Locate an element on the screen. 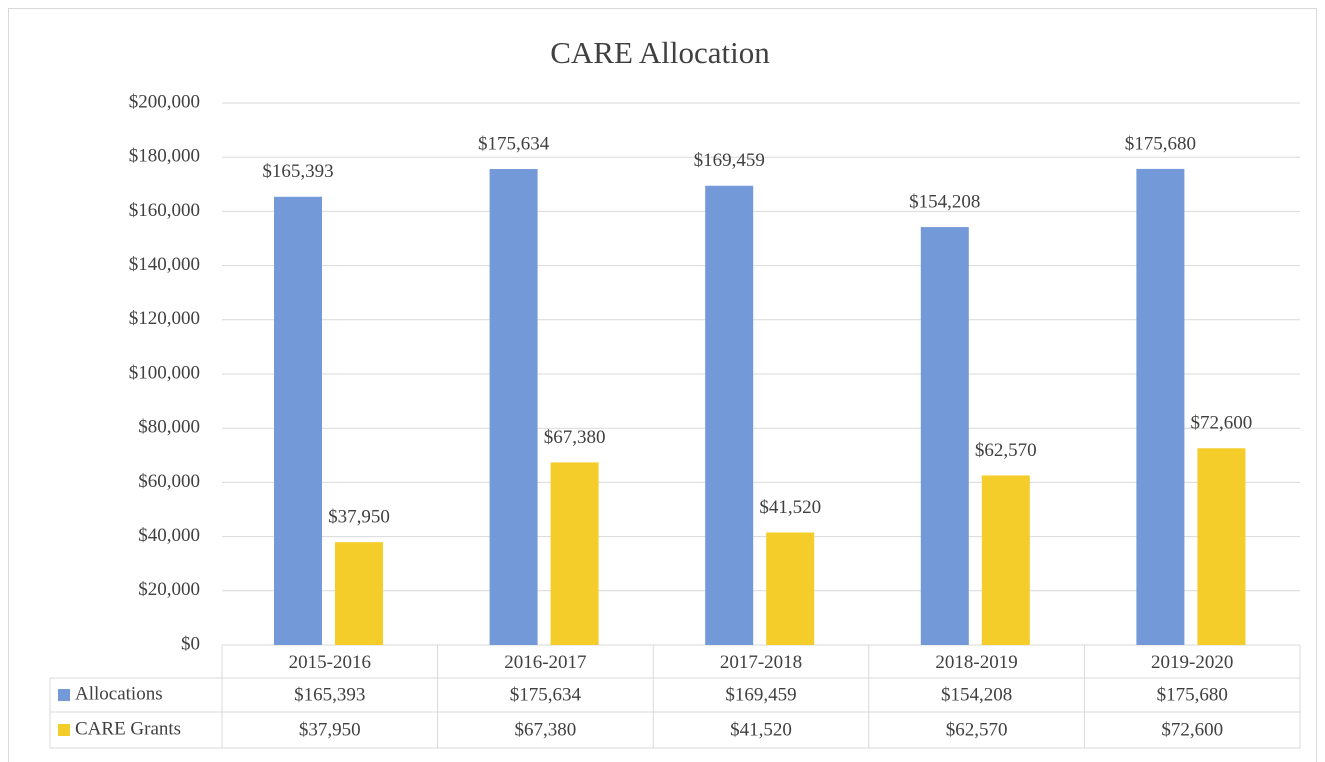 The width and height of the screenshot is (1325, 762). data-label: $41,520 is located at coordinates (790, 507).